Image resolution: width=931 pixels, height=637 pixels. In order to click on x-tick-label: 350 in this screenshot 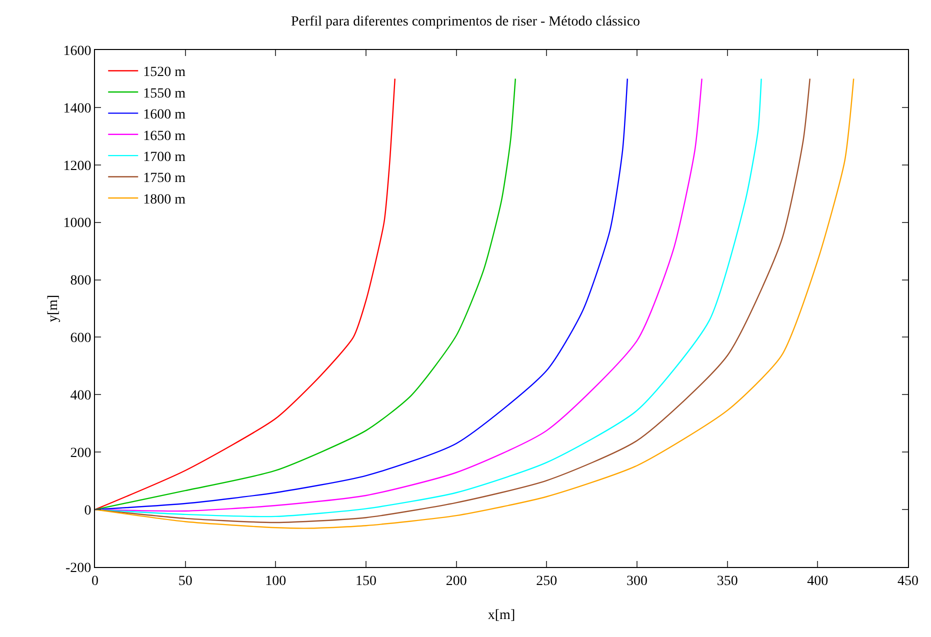, I will do `click(727, 581)`.